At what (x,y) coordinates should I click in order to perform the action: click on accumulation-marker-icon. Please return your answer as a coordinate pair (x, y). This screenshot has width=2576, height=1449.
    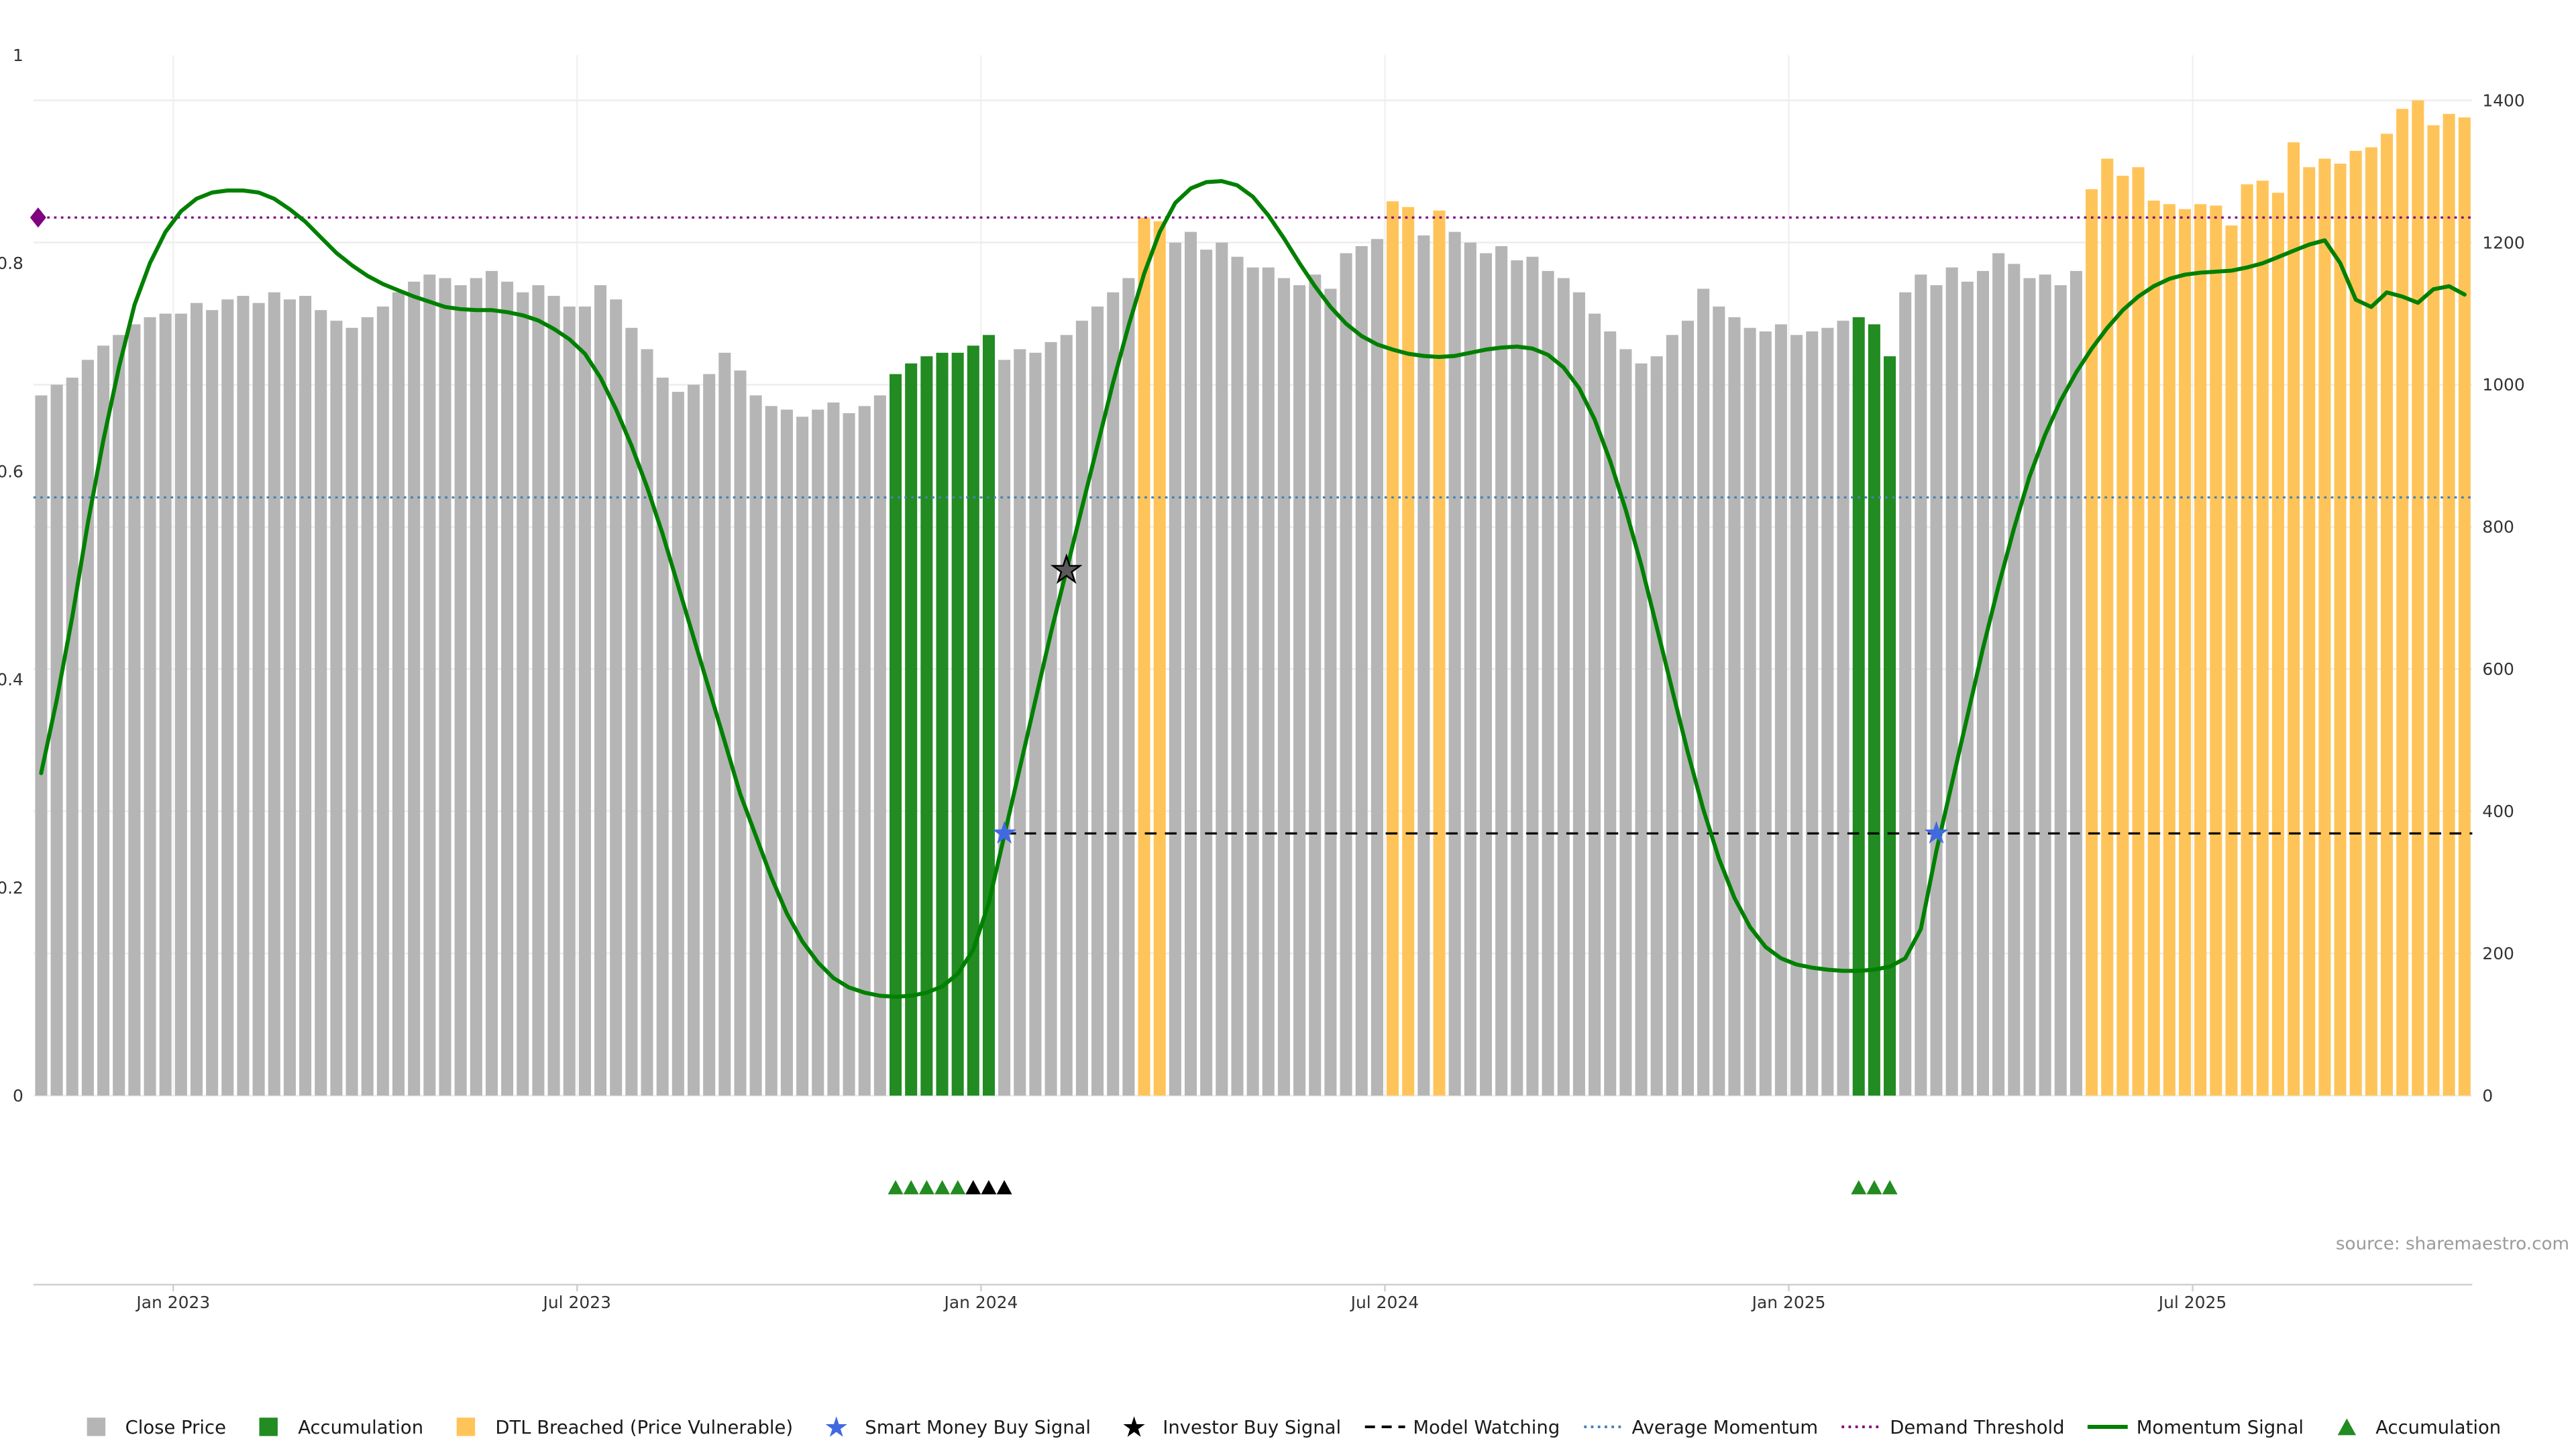
    Looking at the image, I should click on (2347, 1427).